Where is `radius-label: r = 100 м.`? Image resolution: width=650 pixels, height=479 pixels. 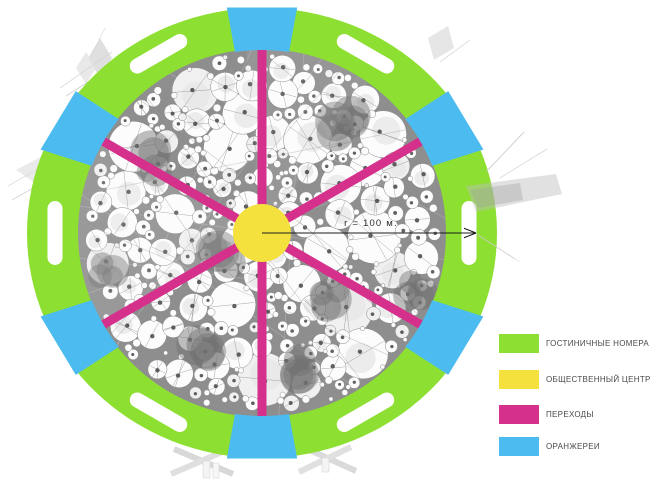
radius-label: r = 100 м. is located at coordinates (371, 223).